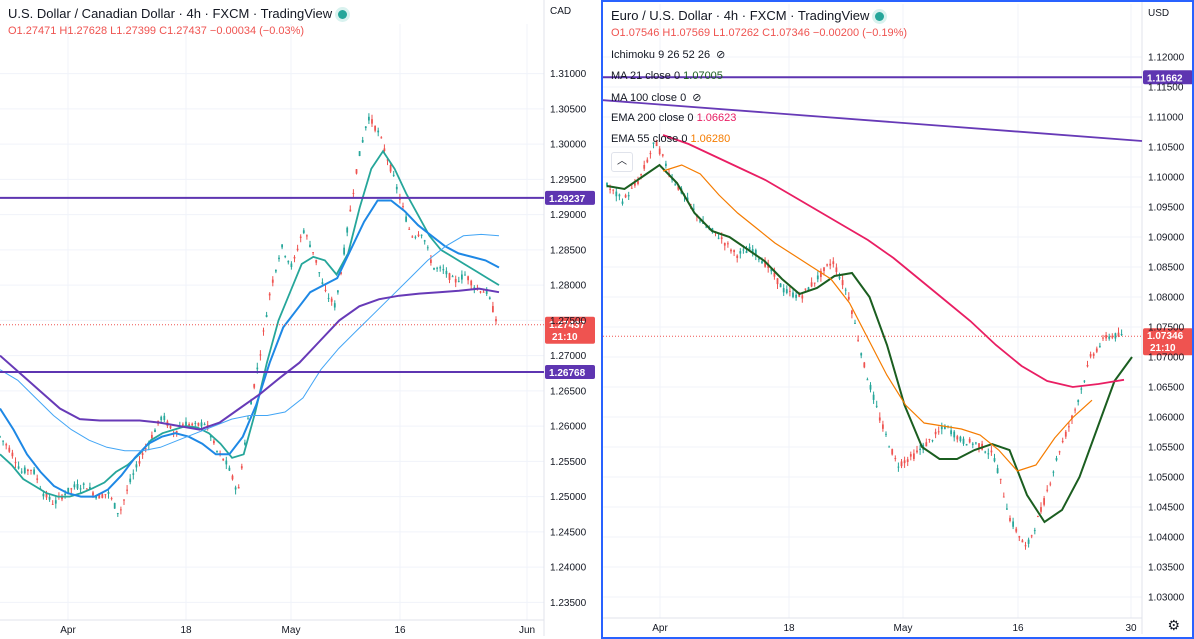 This screenshot has height=639, width=1194. I want to click on ohlc-high: H1.27628, so click(83, 31).